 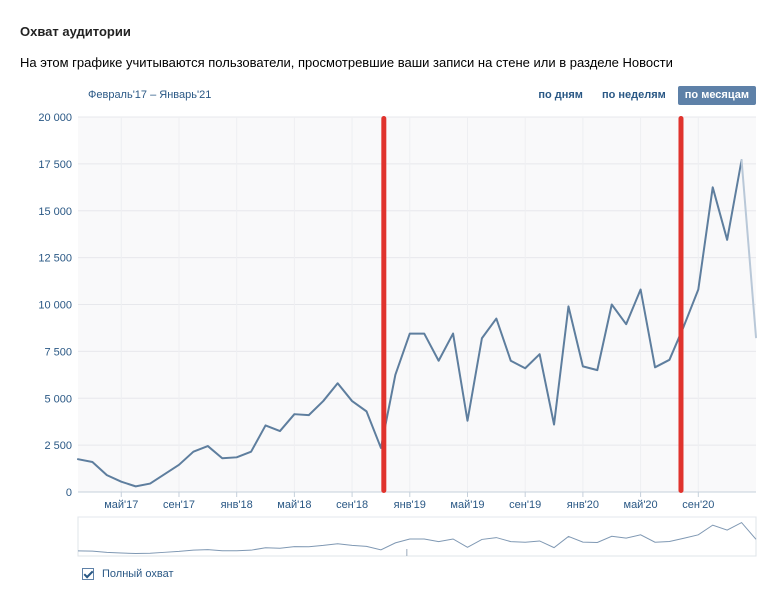 What do you see at coordinates (58, 399) in the screenshot?
I see `y-tick-label: 5 000` at bounding box center [58, 399].